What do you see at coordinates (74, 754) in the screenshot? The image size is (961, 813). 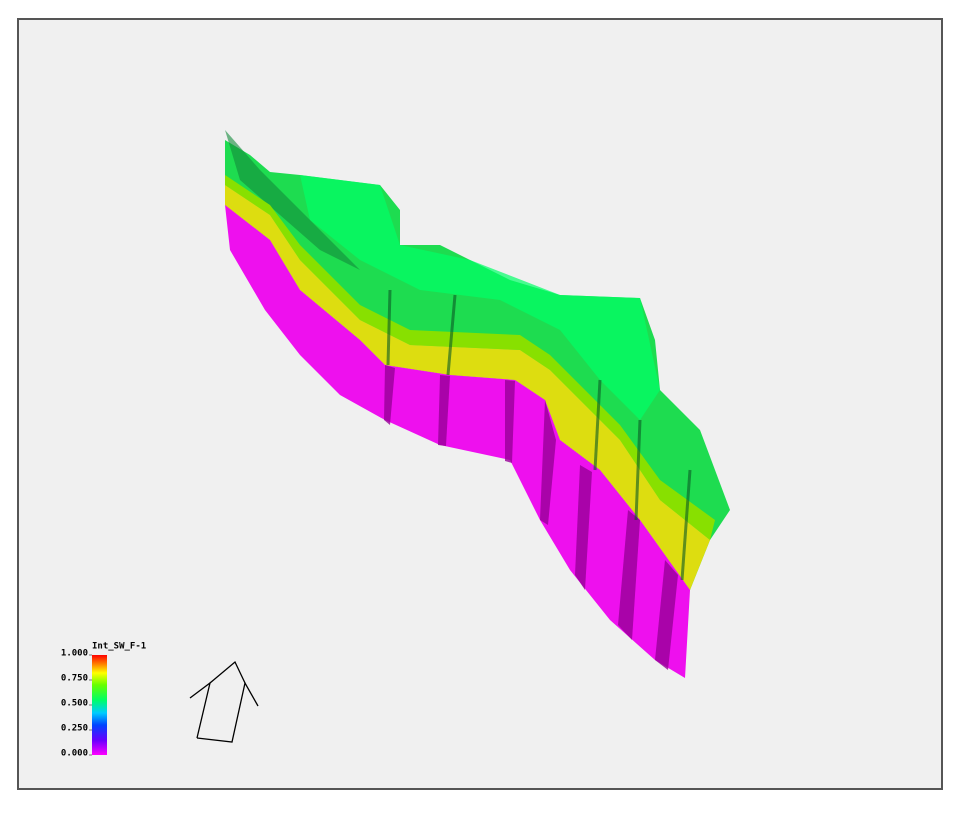 I see `colorbar-tick-label: 0.000` at bounding box center [74, 754].